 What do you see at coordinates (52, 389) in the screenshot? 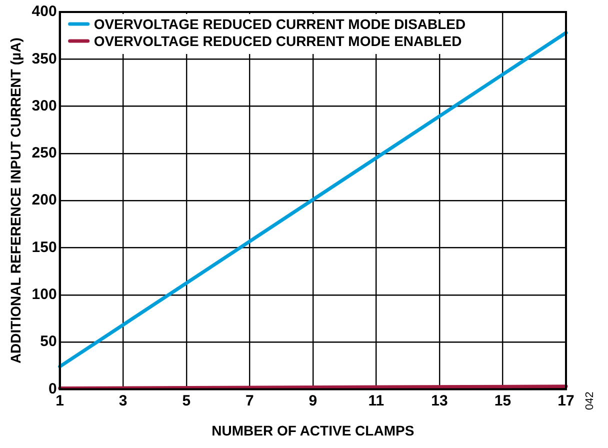
I see `y-tick-label: 0` at bounding box center [52, 389].